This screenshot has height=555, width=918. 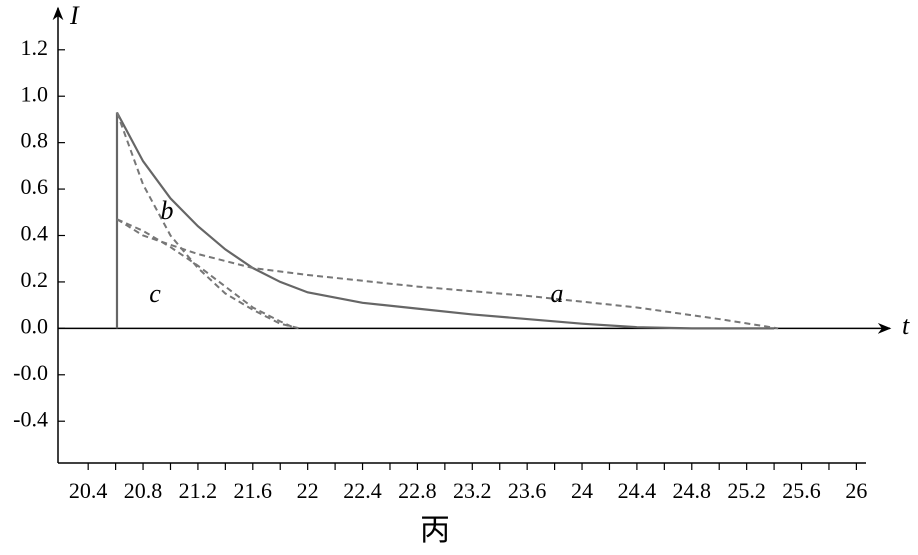 I want to click on curve-label: b, so click(x=167, y=210).